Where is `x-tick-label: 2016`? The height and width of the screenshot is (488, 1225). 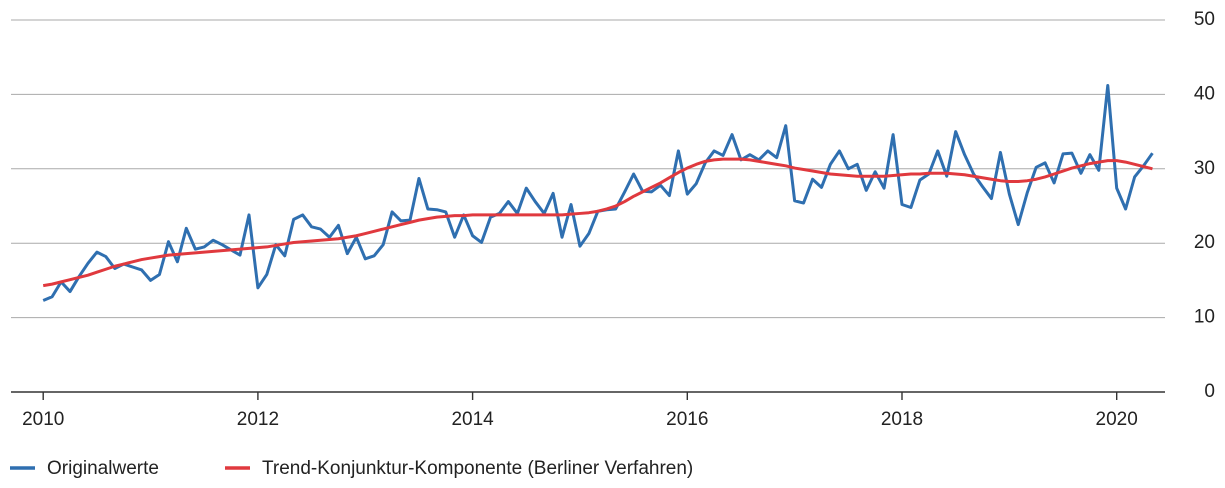 x-tick-label: 2016 is located at coordinates (687, 419).